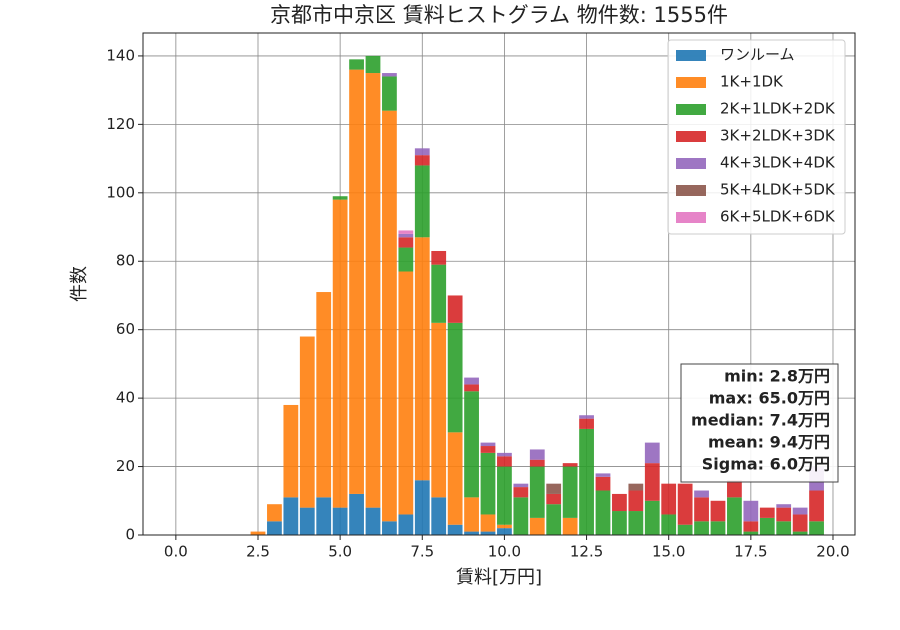  Describe the element at coordinates (120, 192) in the screenshot. I see `y-tick-label: 100` at that location.